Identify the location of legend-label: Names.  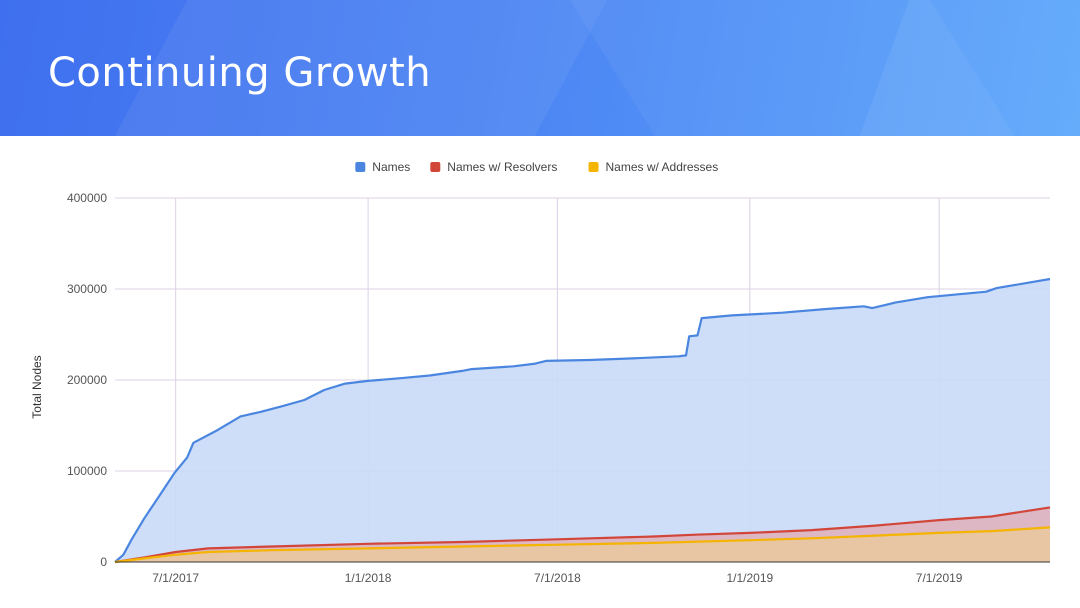
(391, 167).